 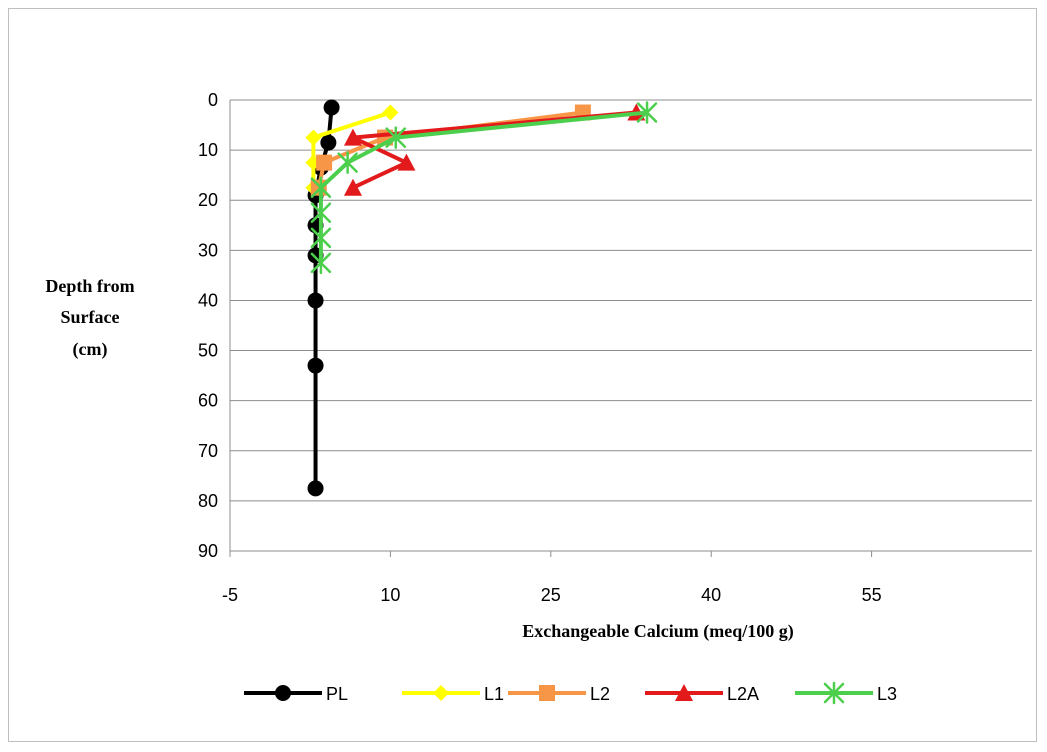 I want to click on y-tick-label: 60, so click(x=208, y=401).